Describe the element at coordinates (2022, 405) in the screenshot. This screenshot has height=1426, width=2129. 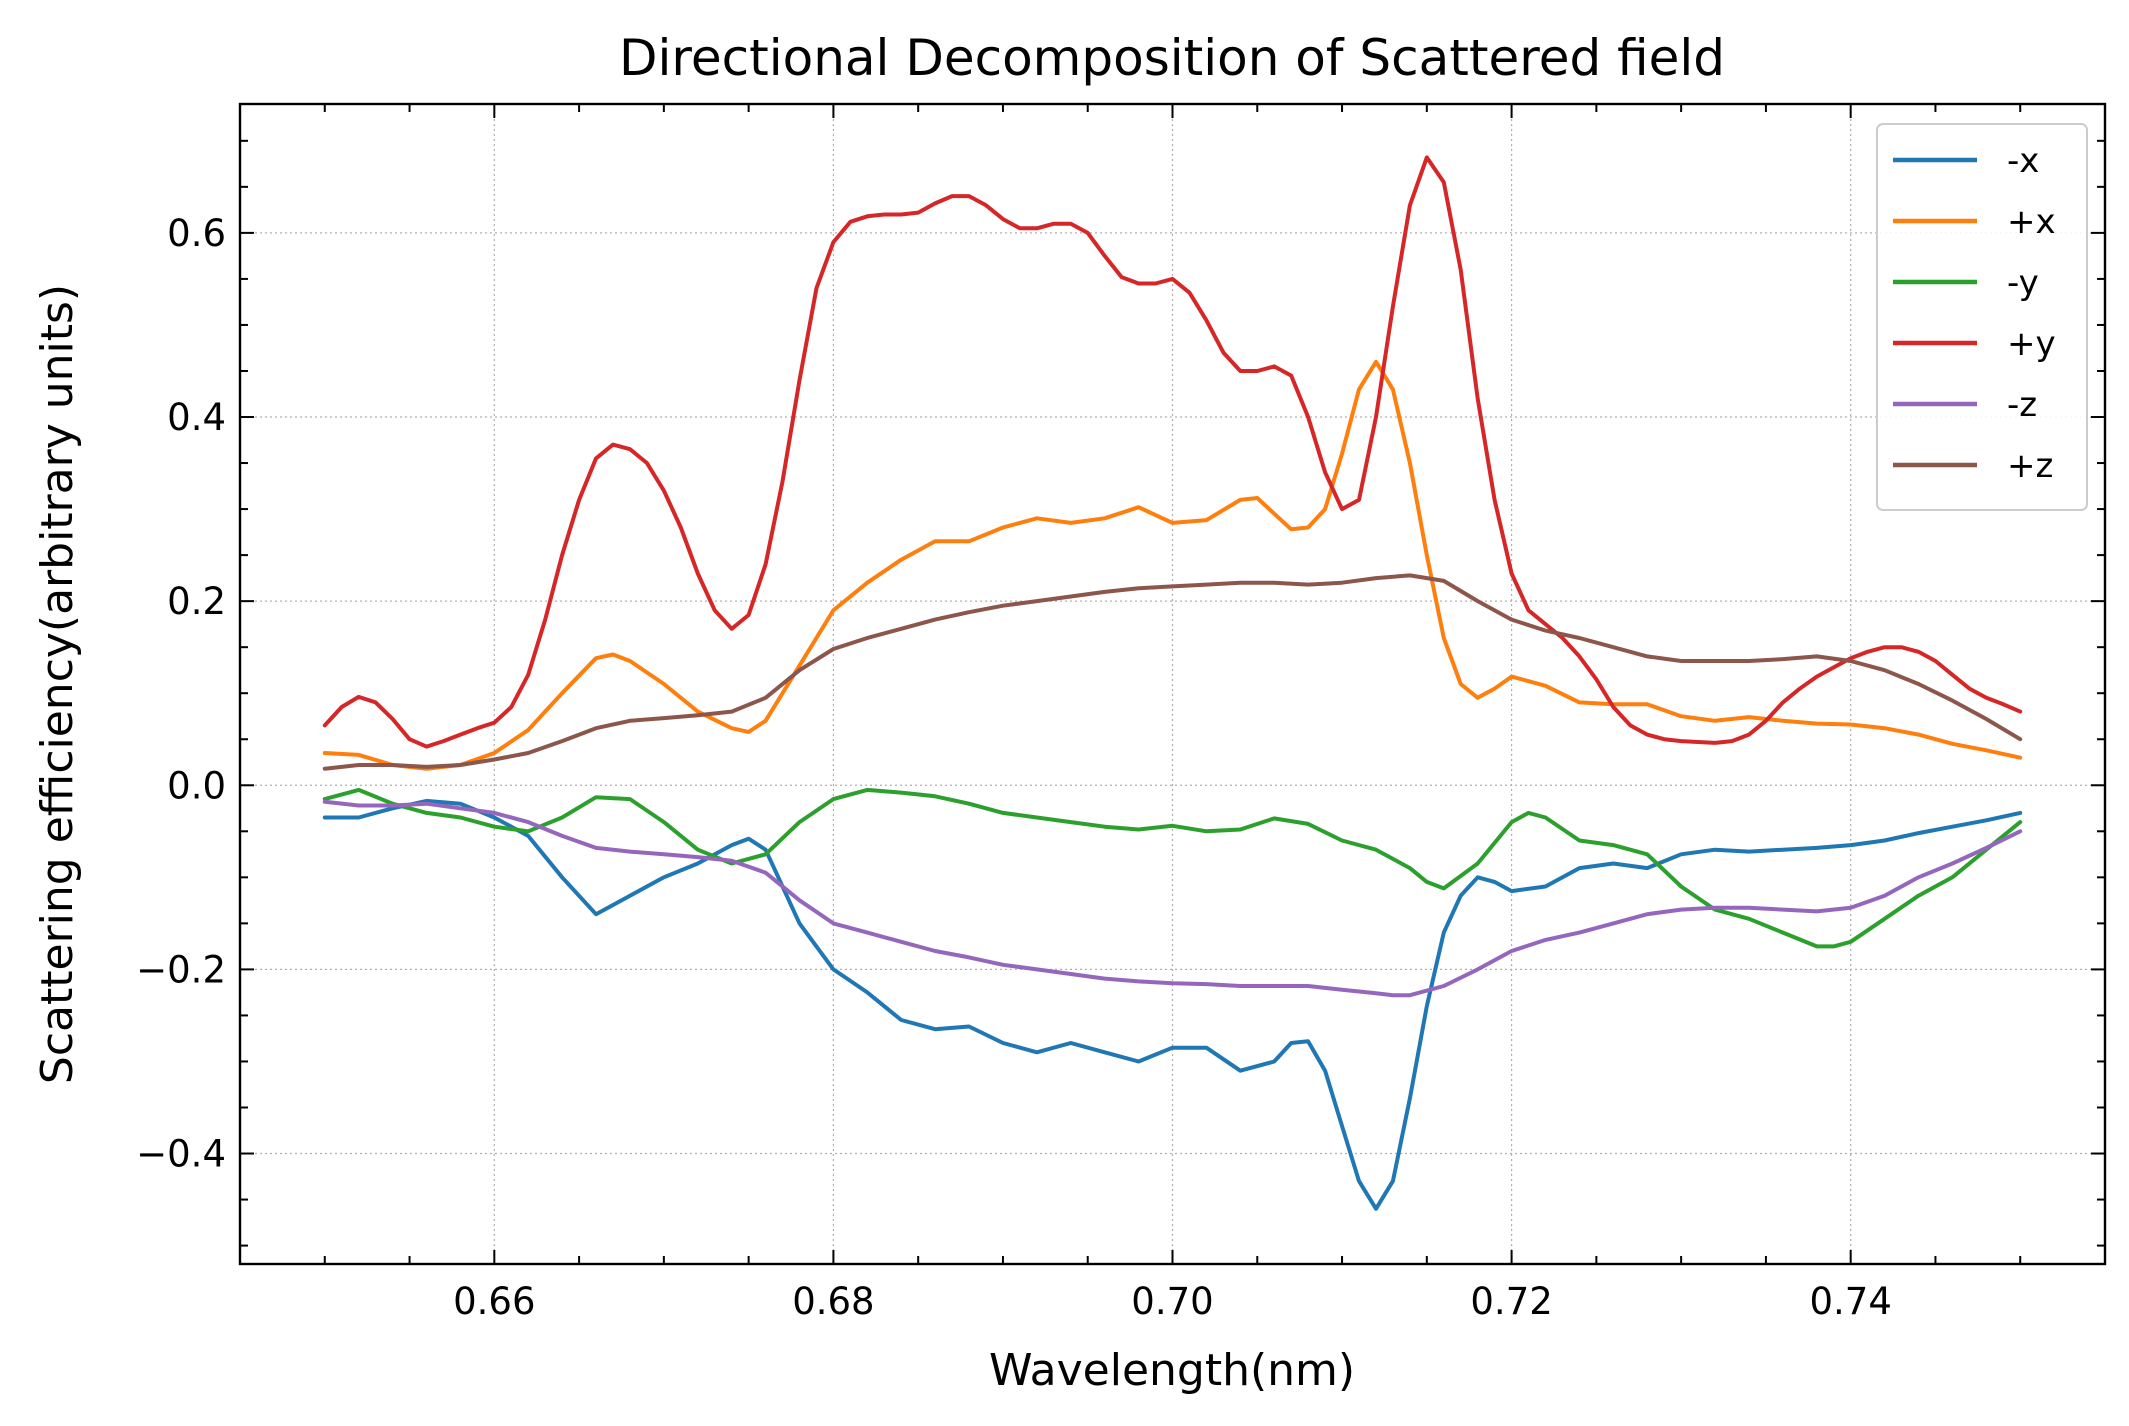
I see `legend-label: -z` at that location.